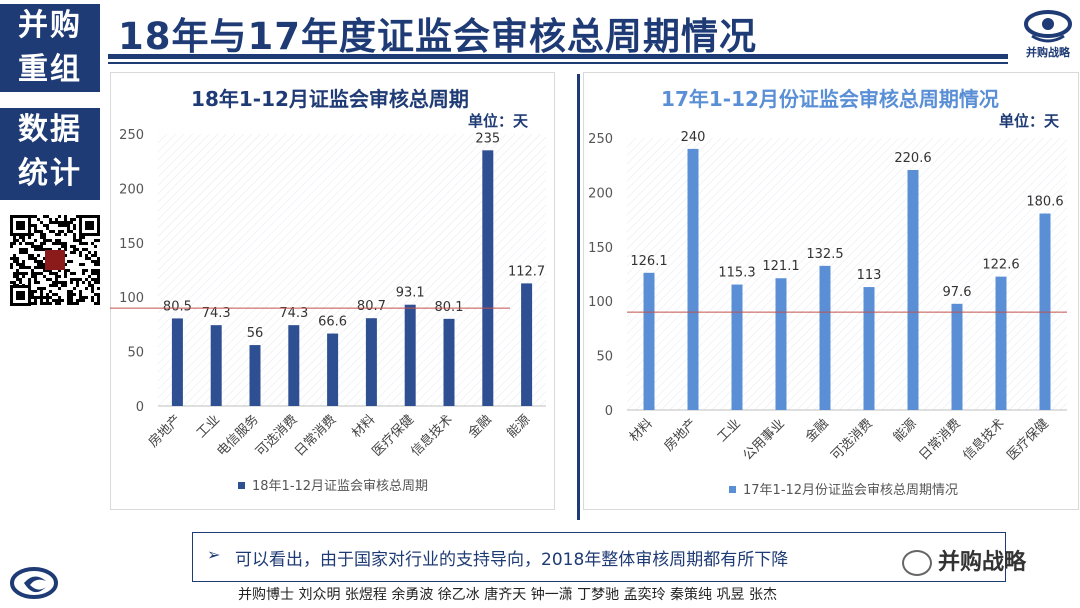 This screenshot has width=1080, height=608. Describe the element at coordinates (20, 225) in the screenshot. I see `qr-finder` at that location.